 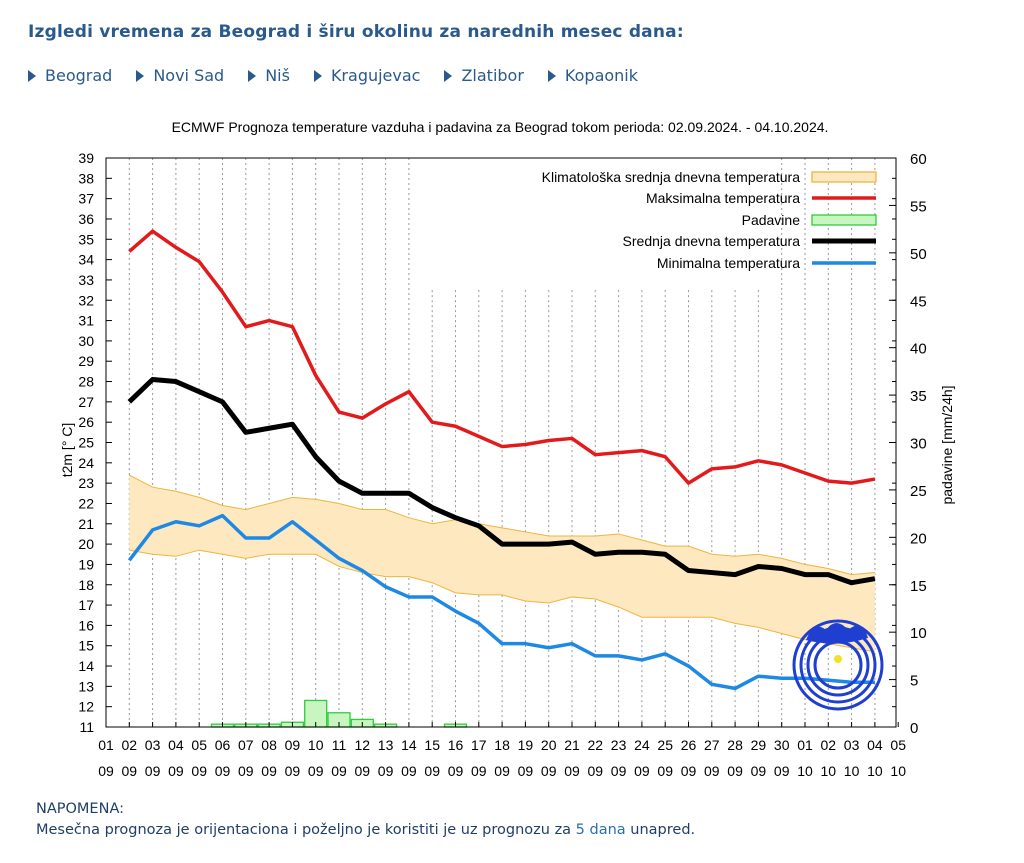 I want to click on y-tick-label: 34, so click(x=86, y=260).